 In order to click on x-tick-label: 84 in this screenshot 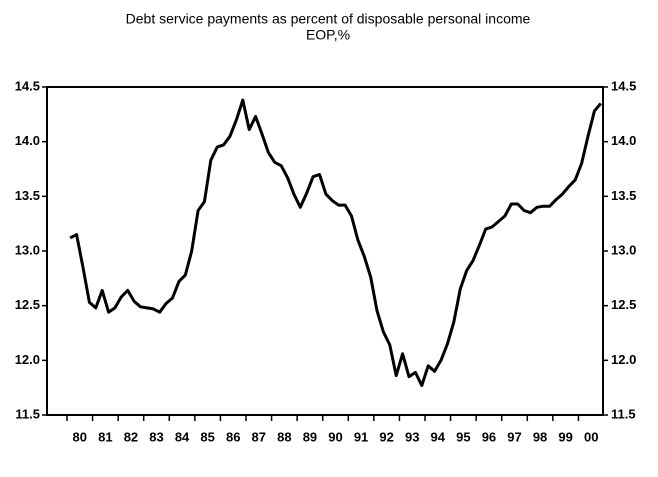, I will do `click(182, 436)`.